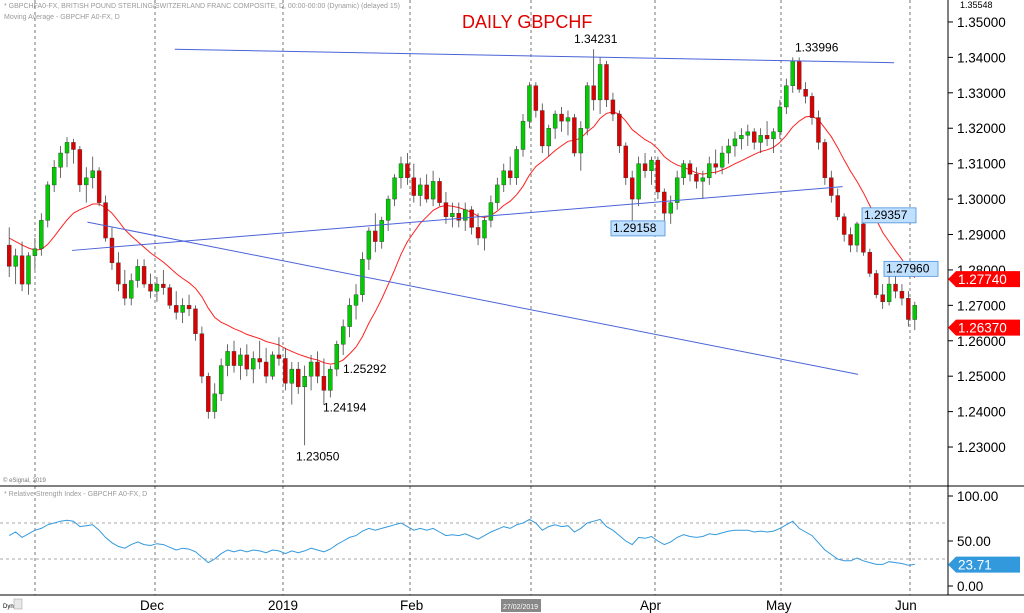 The width and height of the screenshot is (1024, 613). Describe the element at coordinates (976, 5) in the screenshot. I see `top-price-text: 1.35548` at that location.